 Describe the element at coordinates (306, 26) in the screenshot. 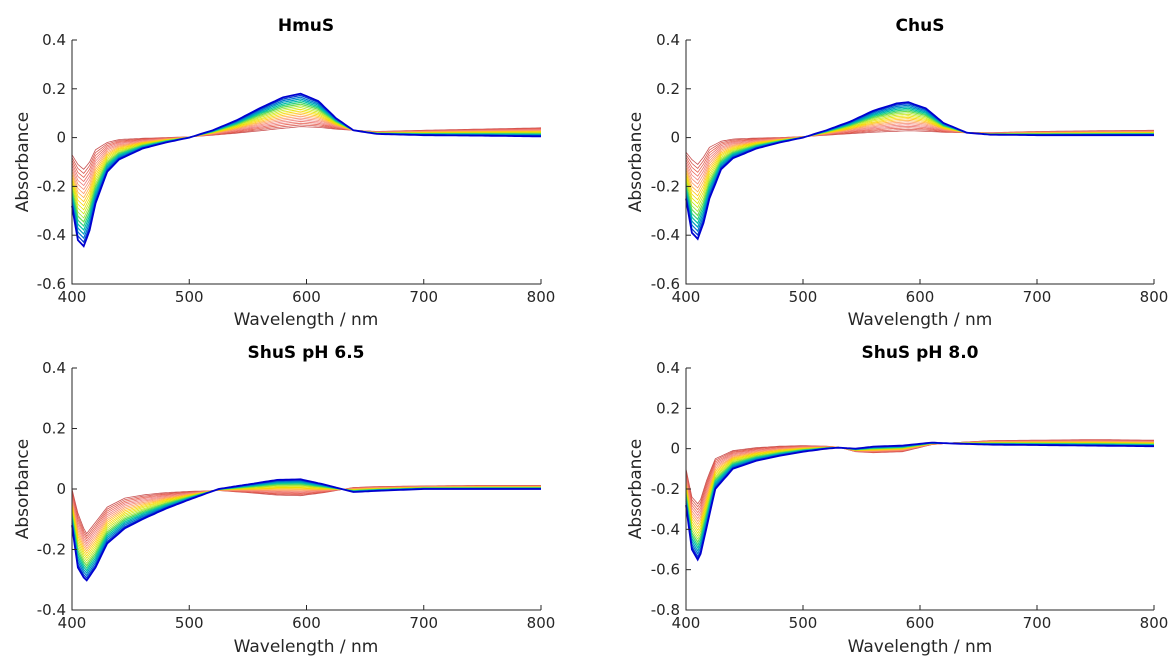

I see `panel-title: HmuS` at that location.